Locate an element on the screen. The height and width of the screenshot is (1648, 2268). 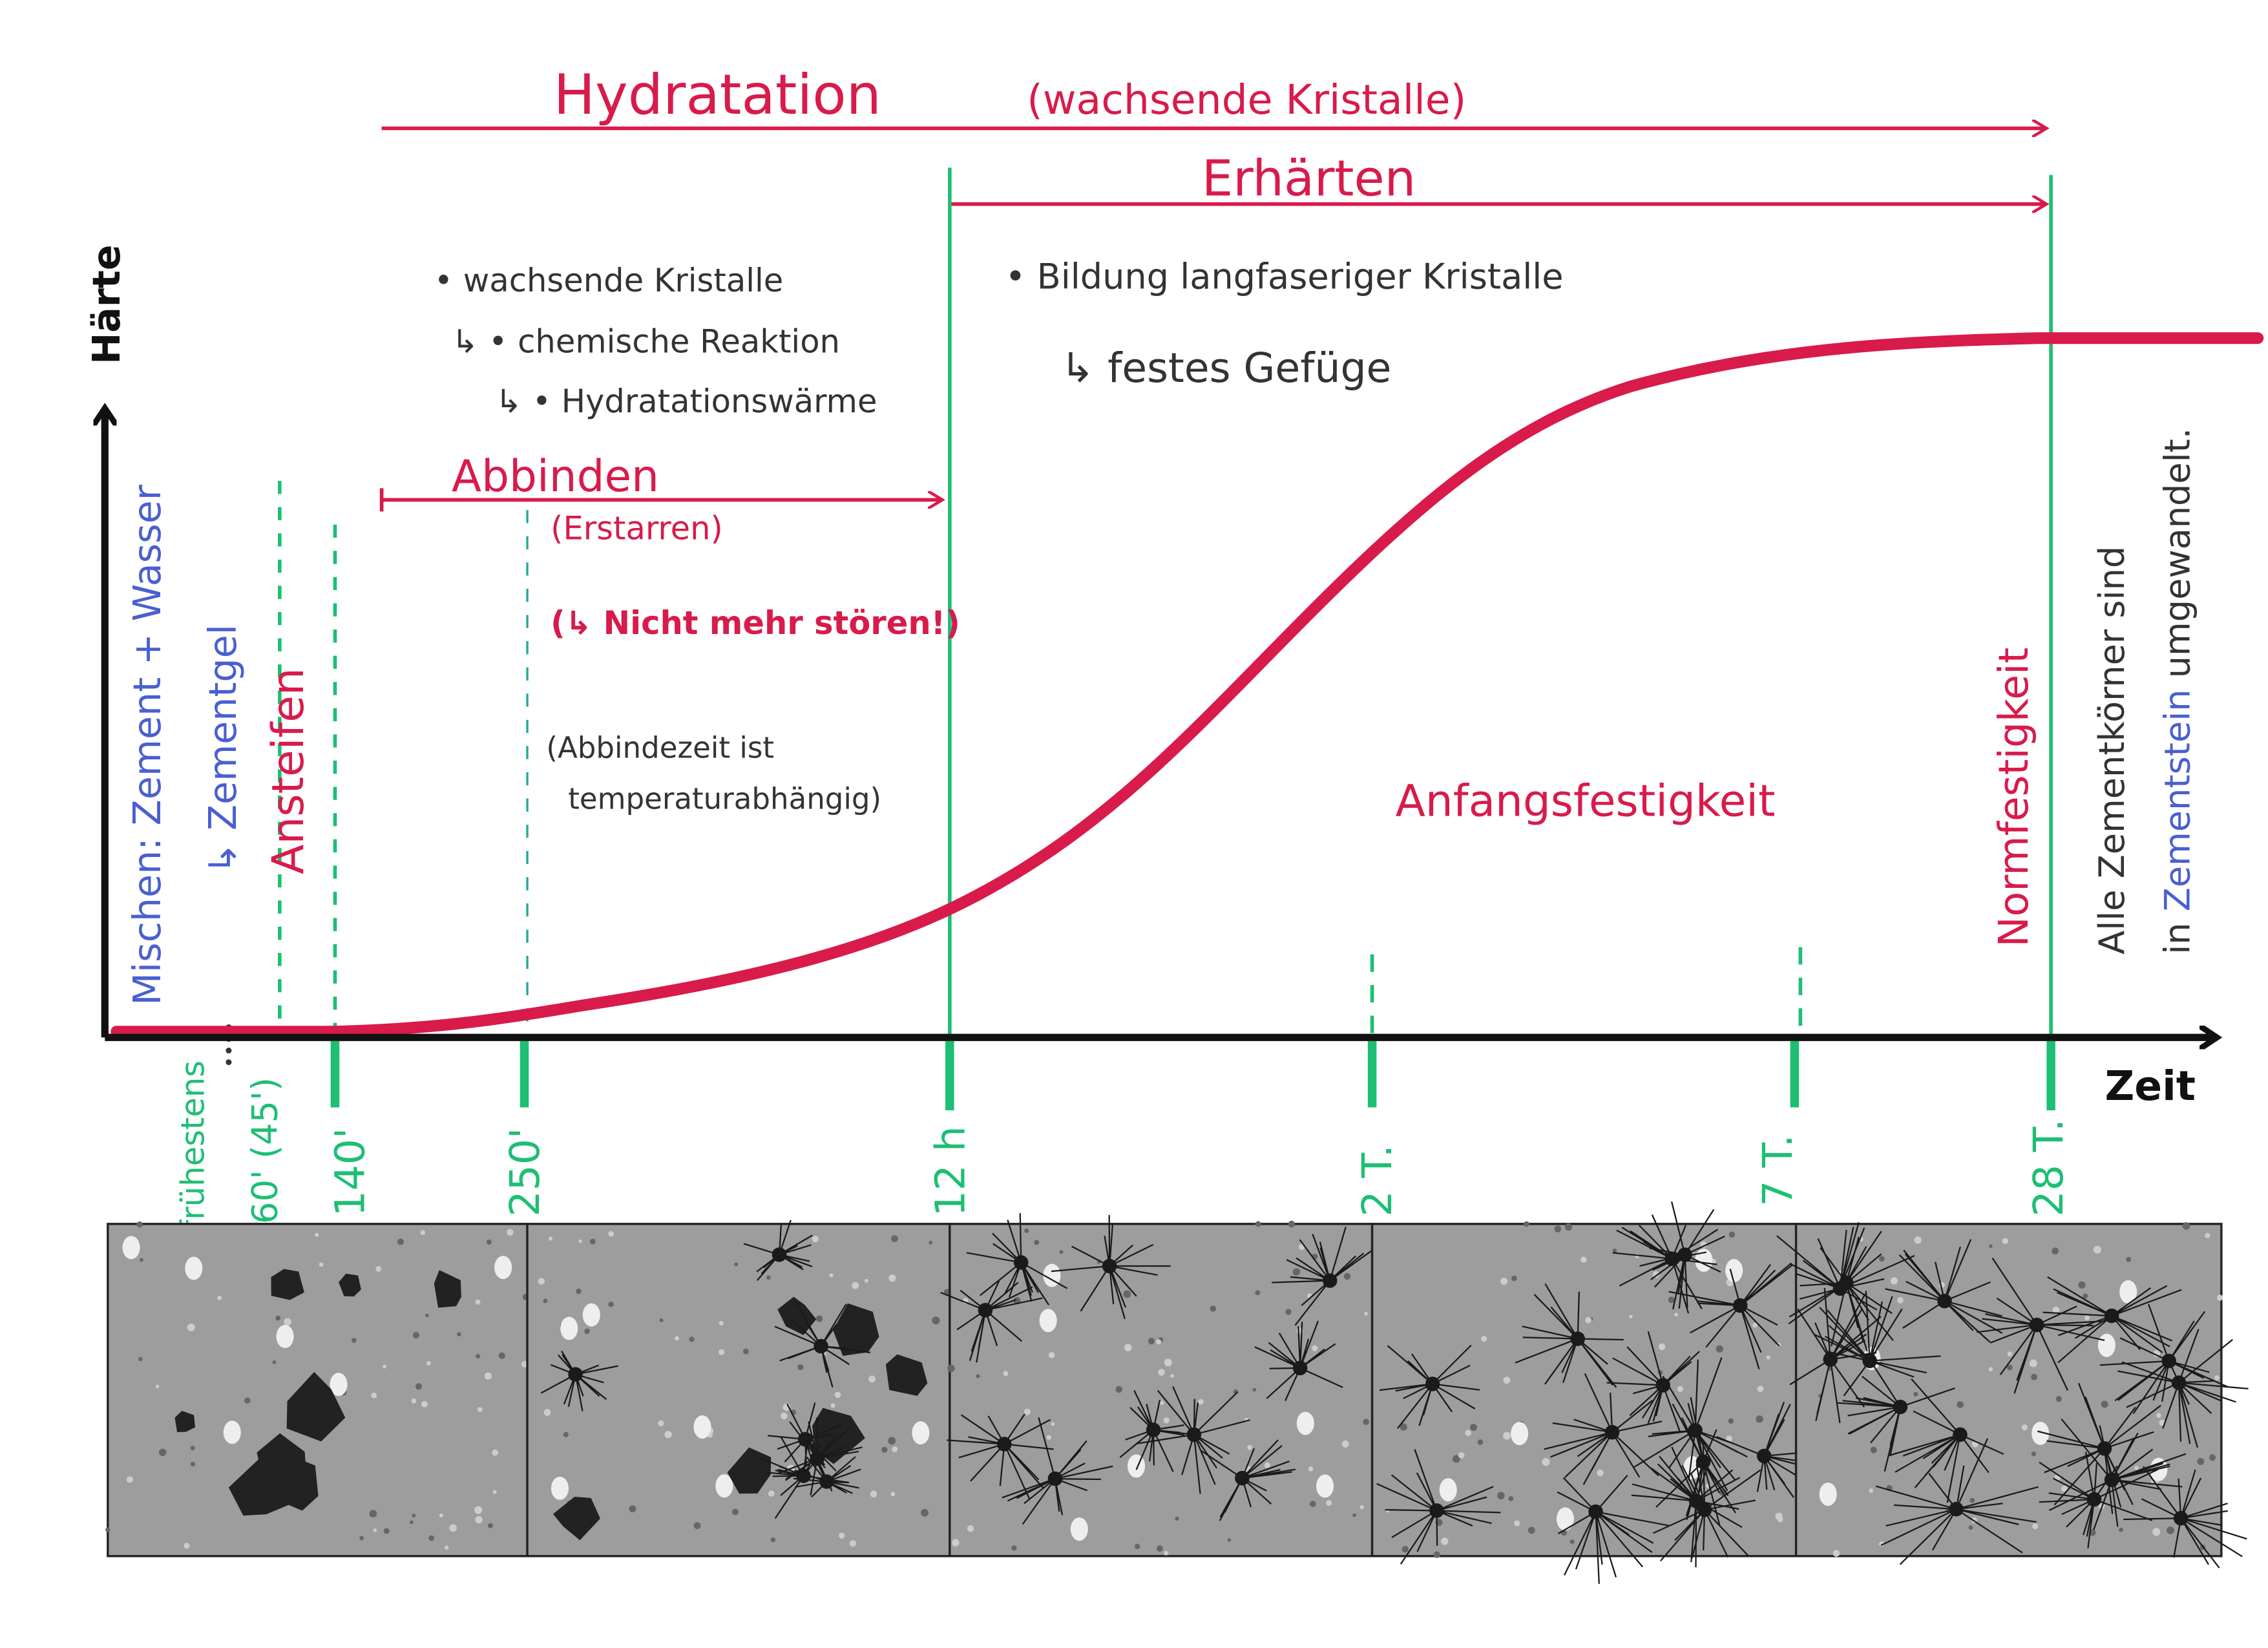
micrograph-panel is located at coordinates (1161, 1390).